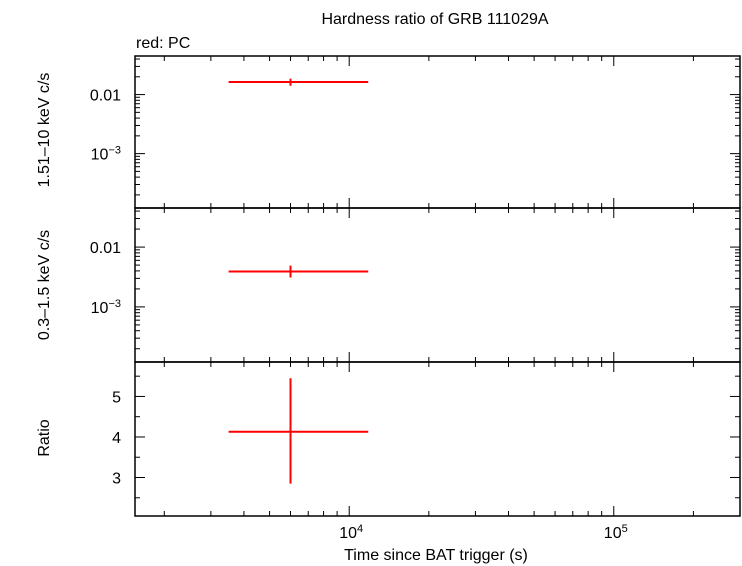  What do you see at coordinates (44, 130) in the screenshot?
I see `y-axis-label-hard: 1.51–10 keV c/s` at bounding box center [44, 130].